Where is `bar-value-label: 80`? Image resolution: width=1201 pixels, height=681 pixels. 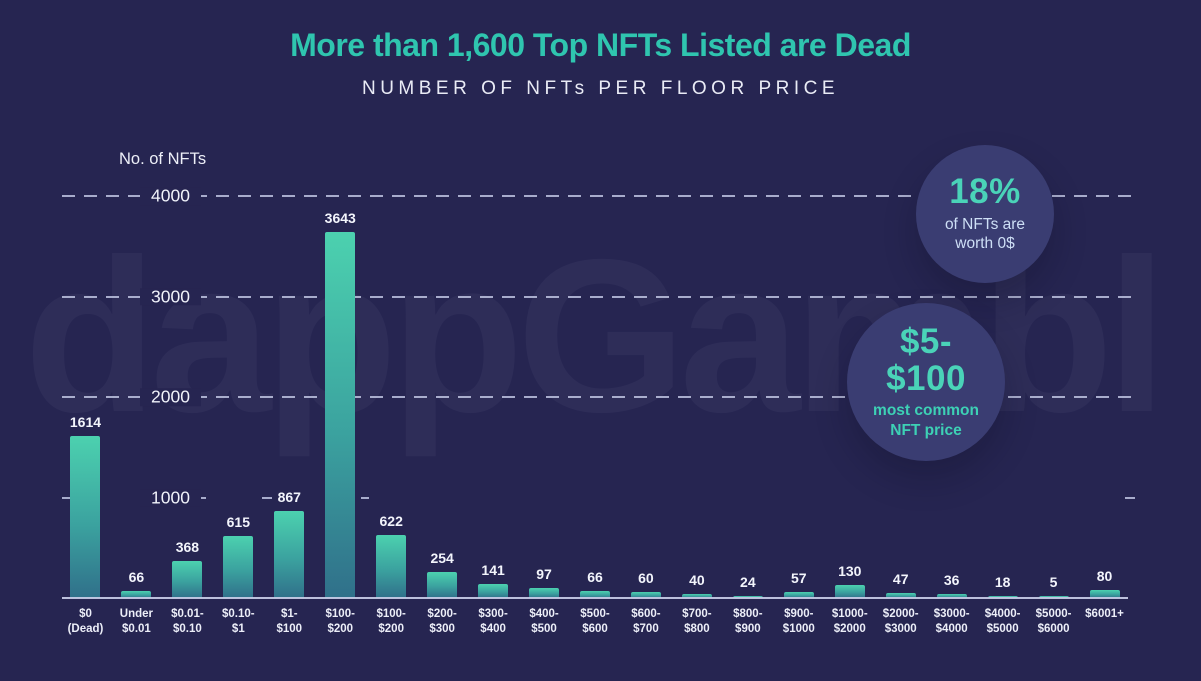 bar-value-label: 80 is located at coordinates (1104, 575).